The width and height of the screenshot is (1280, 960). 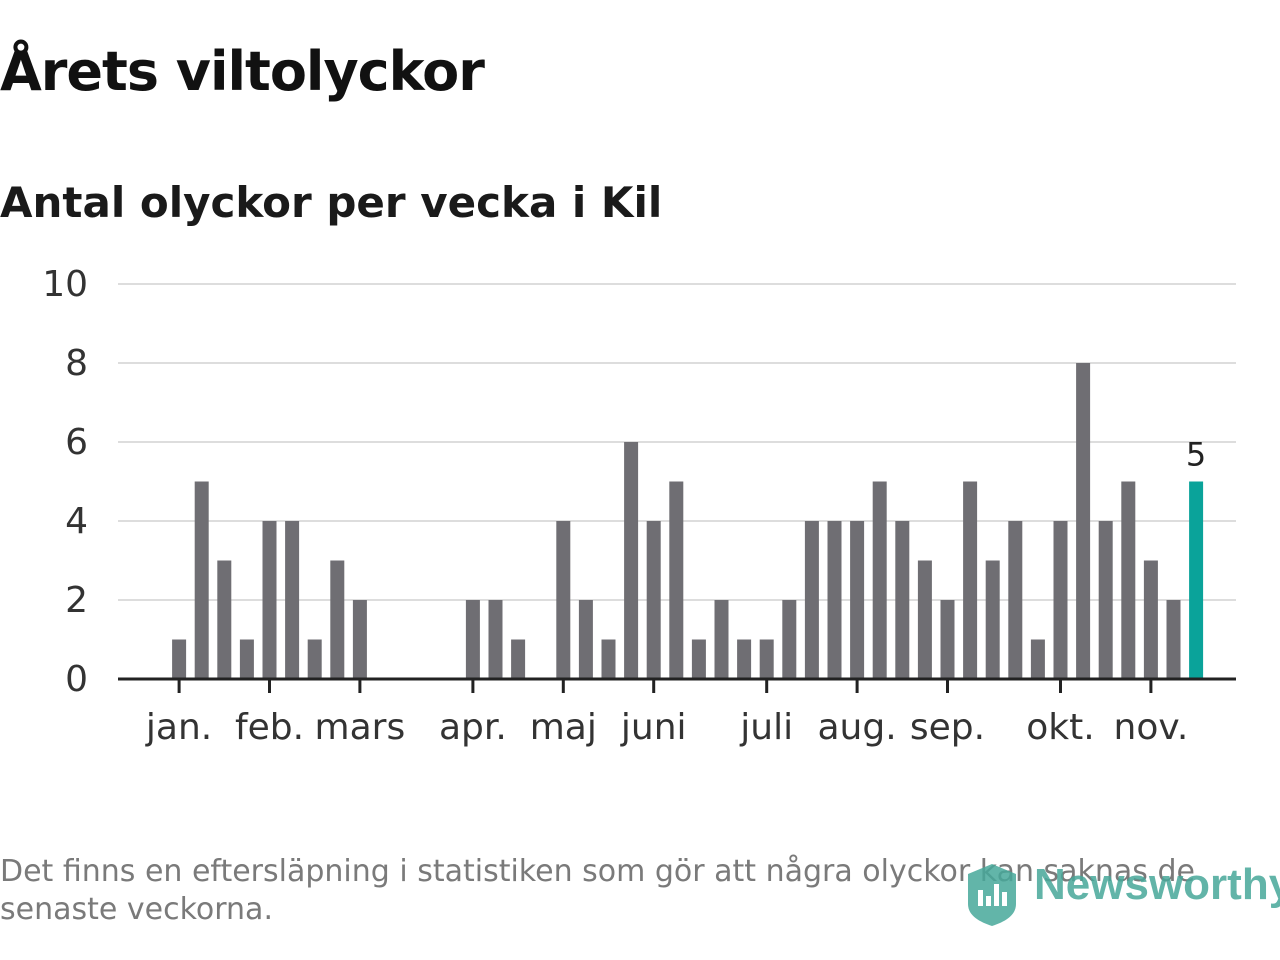 What do you see at coordinates (331, 202) in the screenshot?
I see `chart-subtitle: Antal olyckor per vecka i Kil` at bounding box center [331, 202].